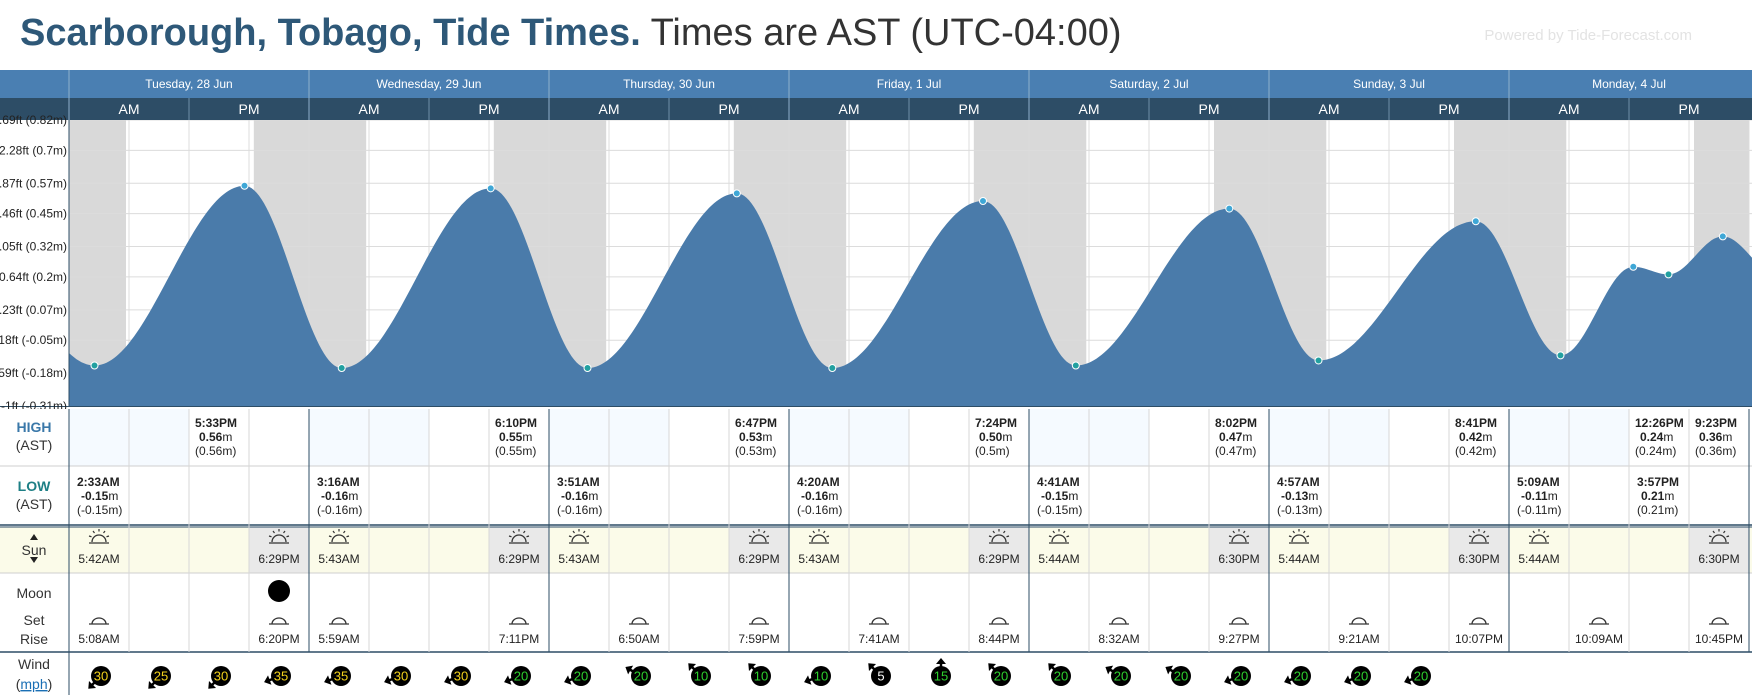 This screenshot has width=1752, height=695. I want to click on powered-by-link: Powered by Tide-Forecast.com, so click(1588, 35).